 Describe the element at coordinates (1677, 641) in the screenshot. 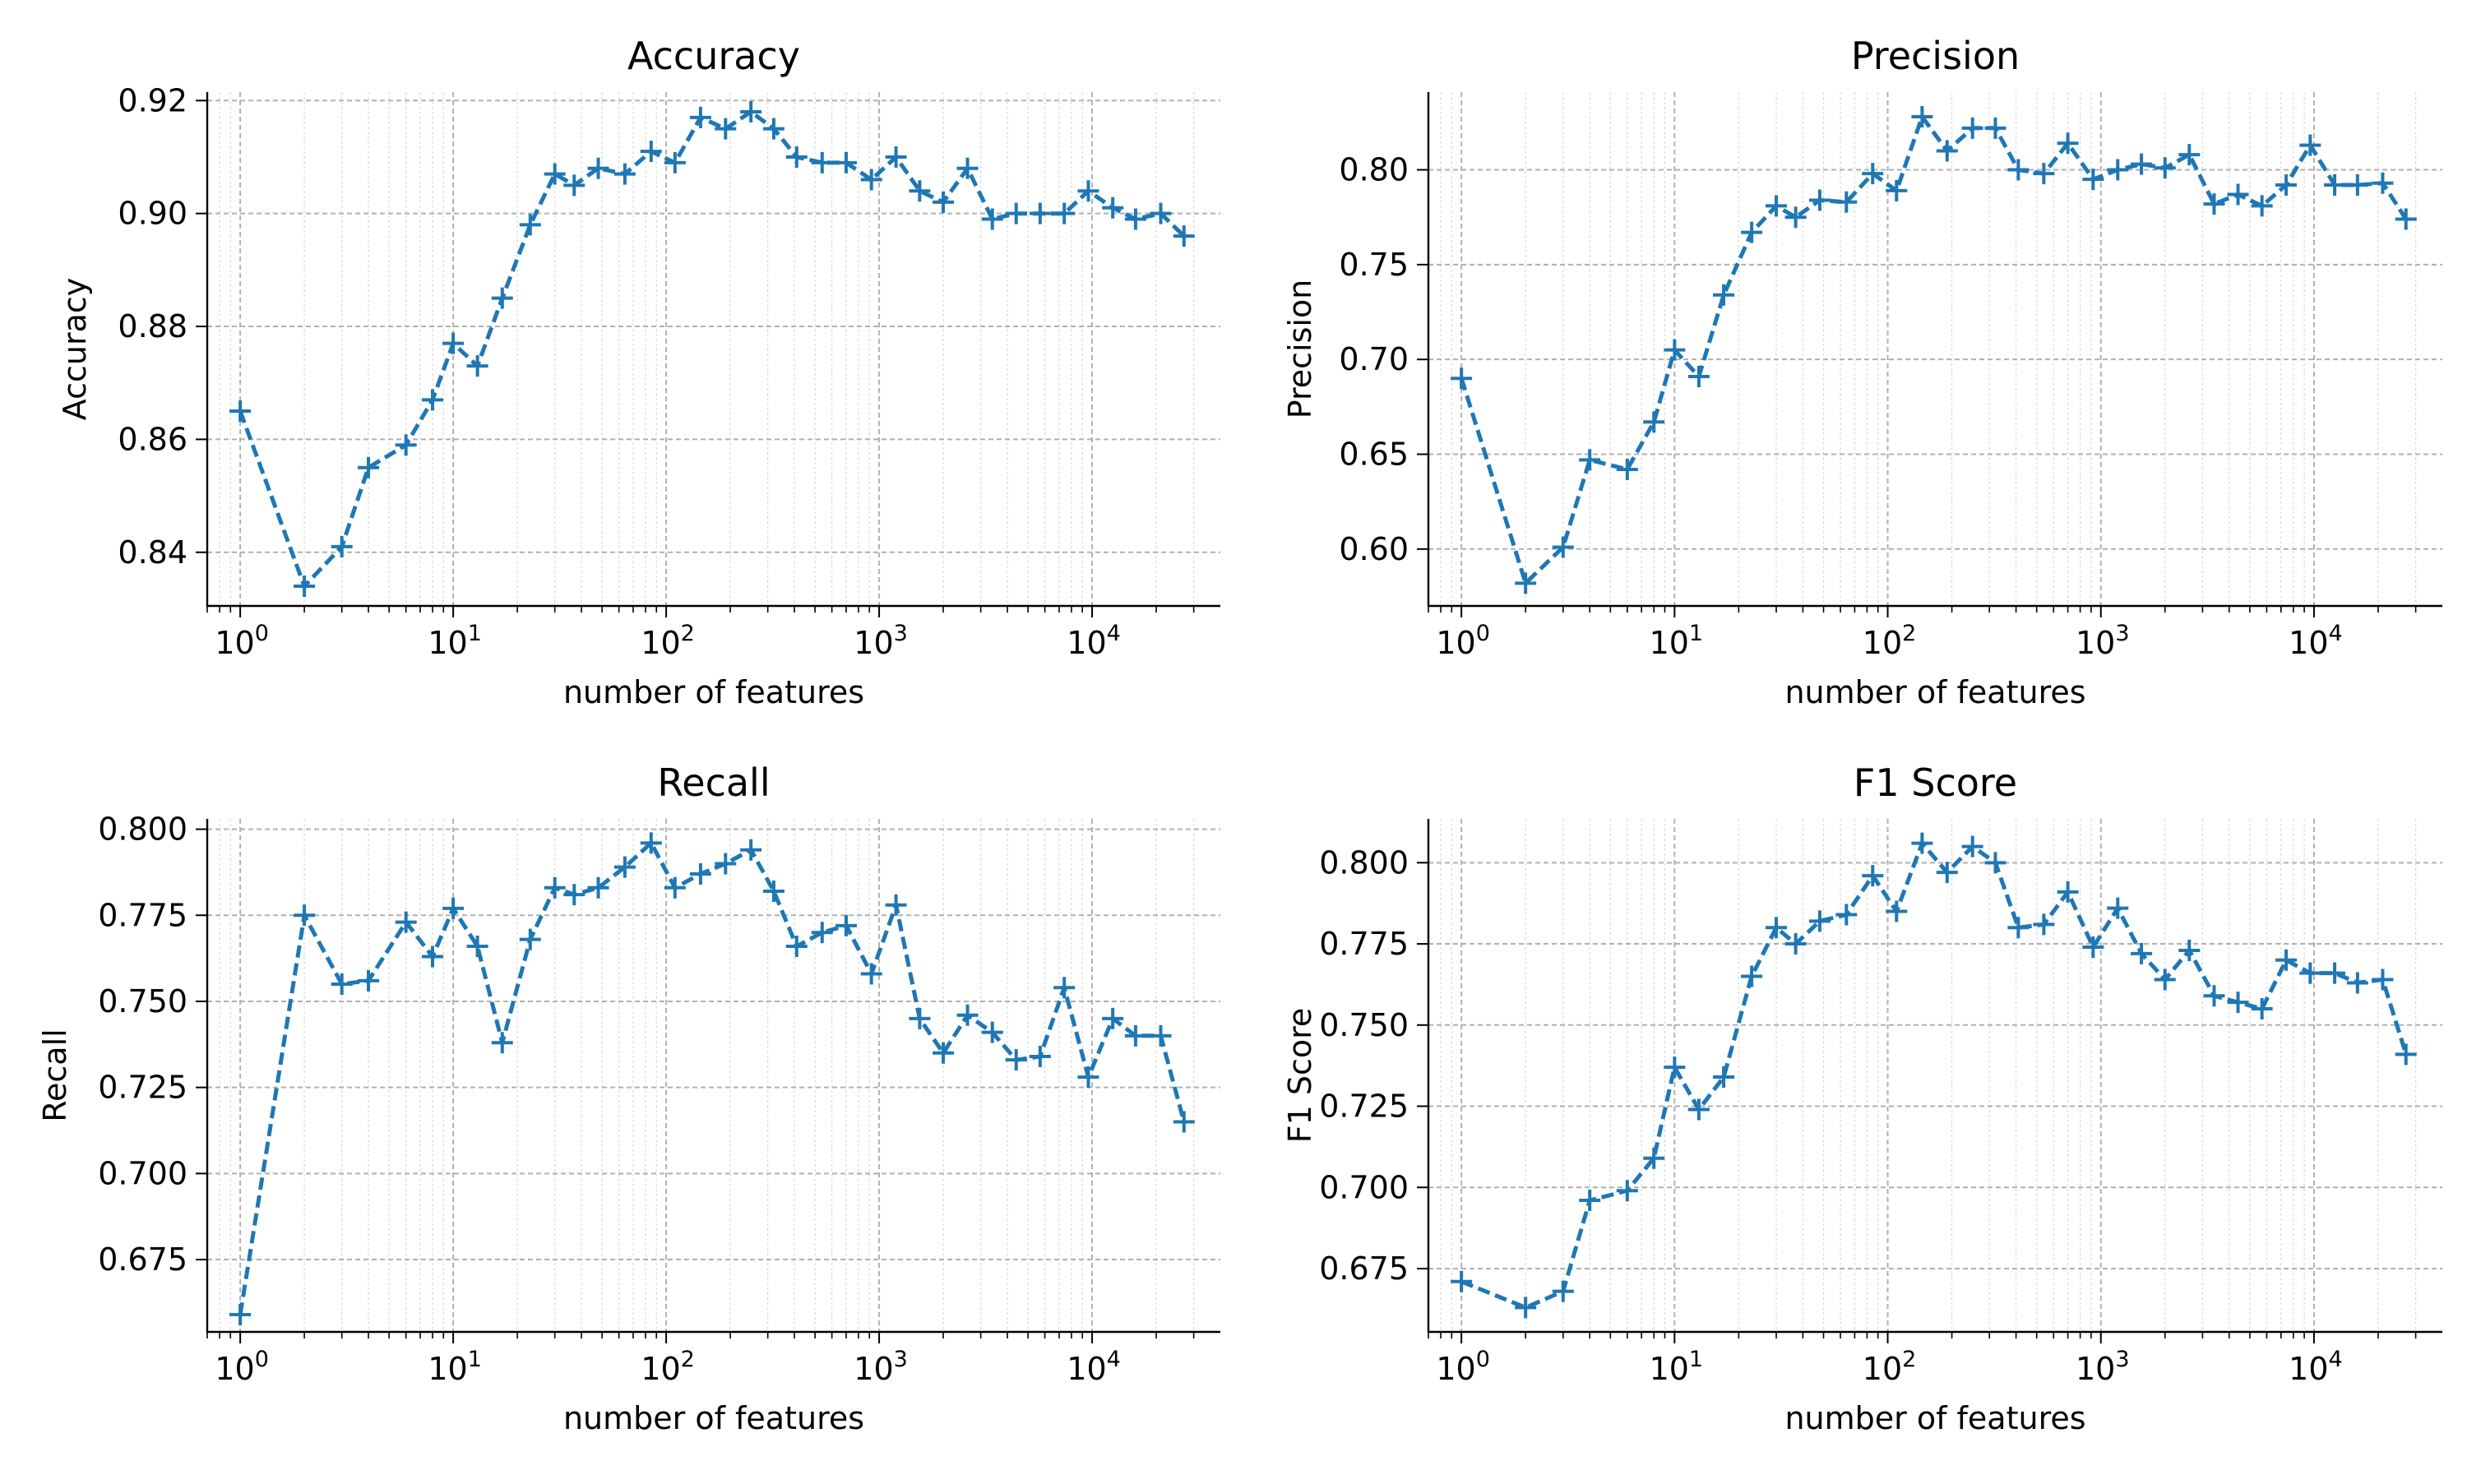

I see `x-tick-label: 10¹` at that location.